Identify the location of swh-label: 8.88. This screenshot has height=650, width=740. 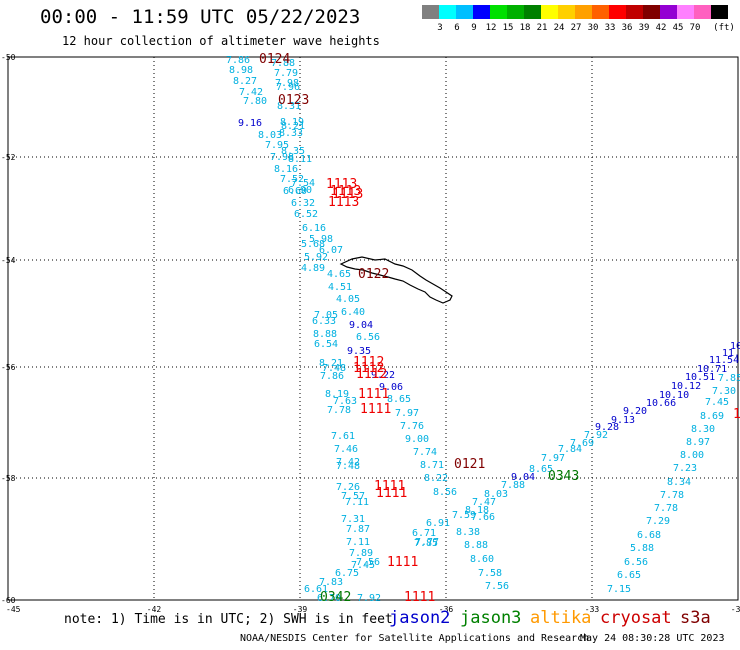
(476, 545).